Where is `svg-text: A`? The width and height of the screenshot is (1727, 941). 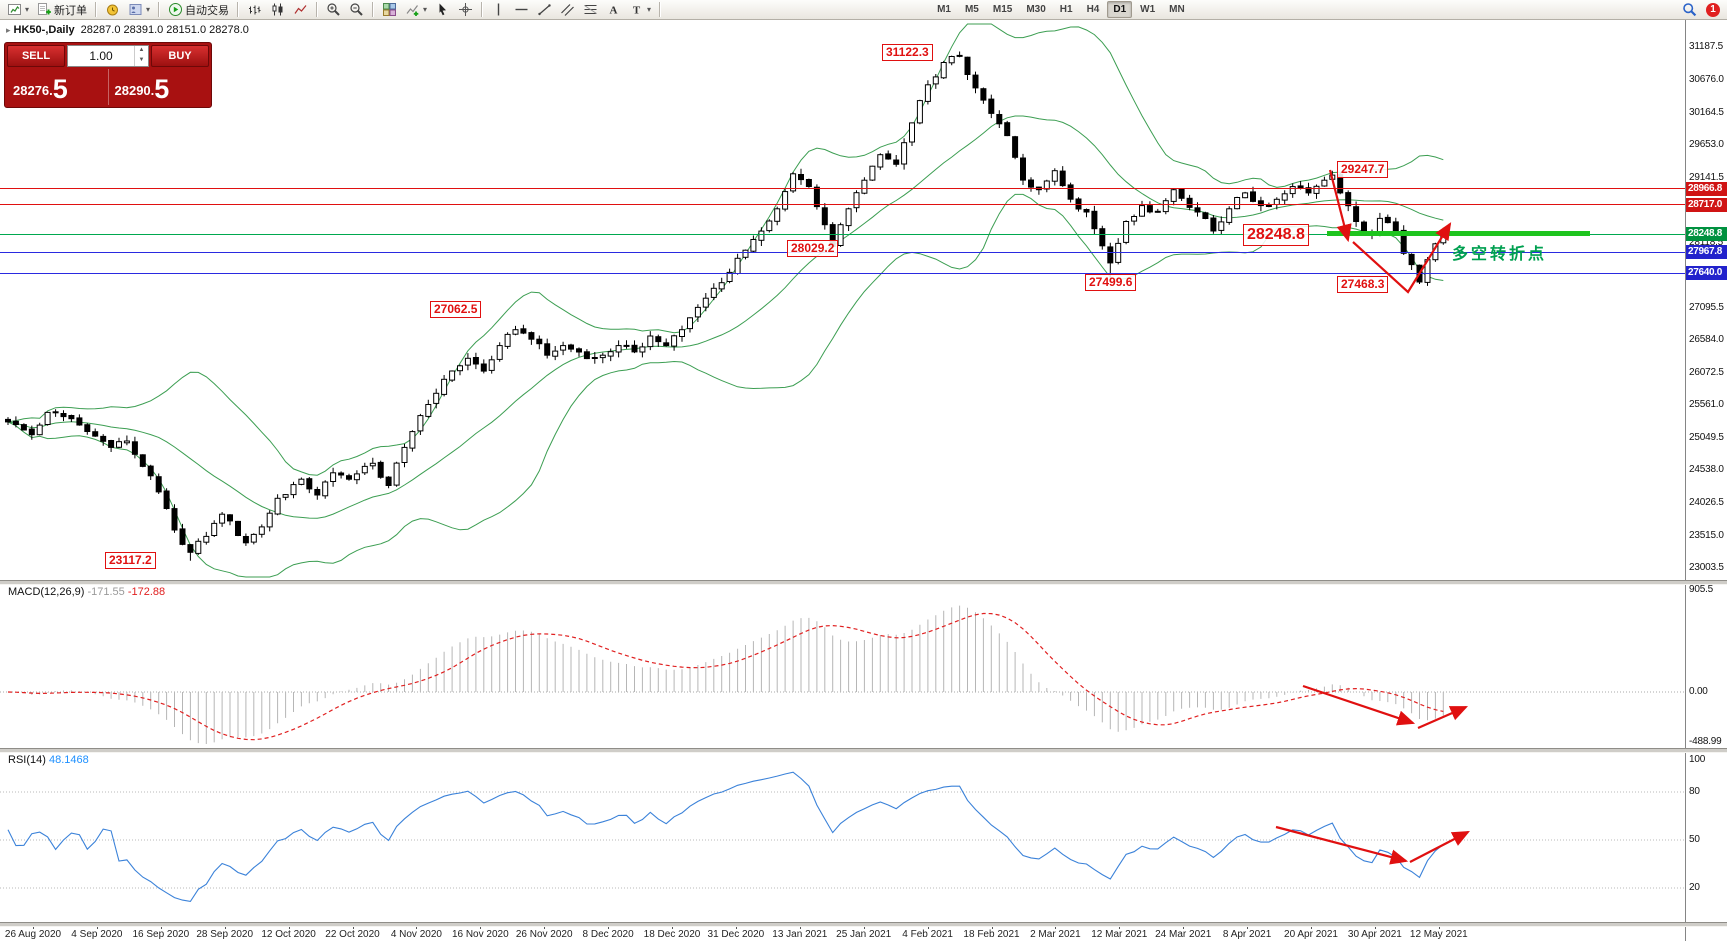
svg-text: A is located at coordinates (614, 11).